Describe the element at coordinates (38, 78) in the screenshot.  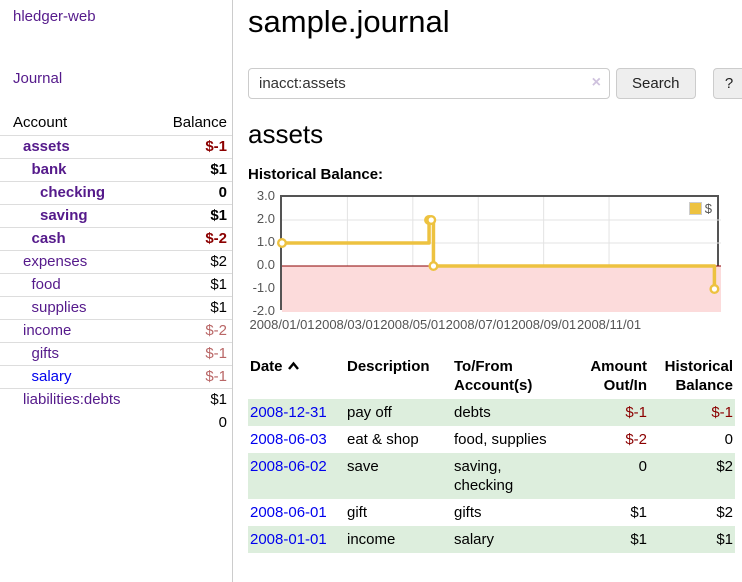
I see `nav-journal-link: Journal` at that location.